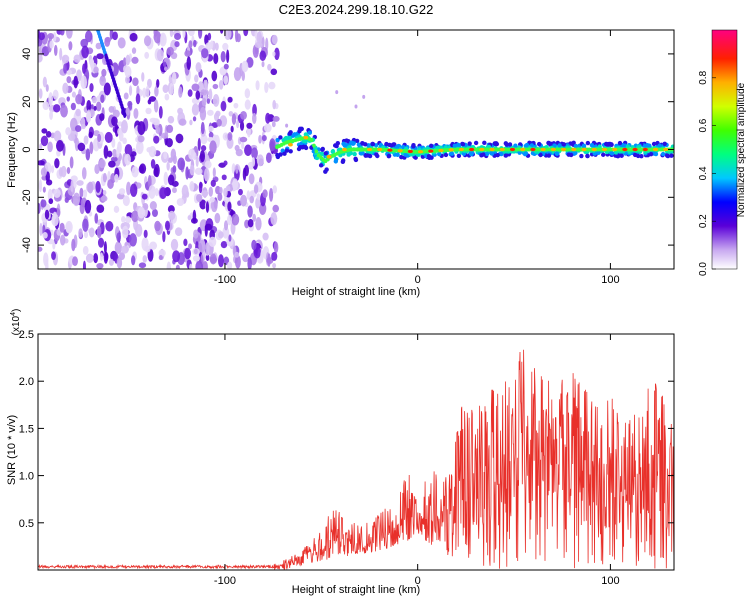  I want to click on spectrogram-y-tick-label: -40, so click(27, 245).